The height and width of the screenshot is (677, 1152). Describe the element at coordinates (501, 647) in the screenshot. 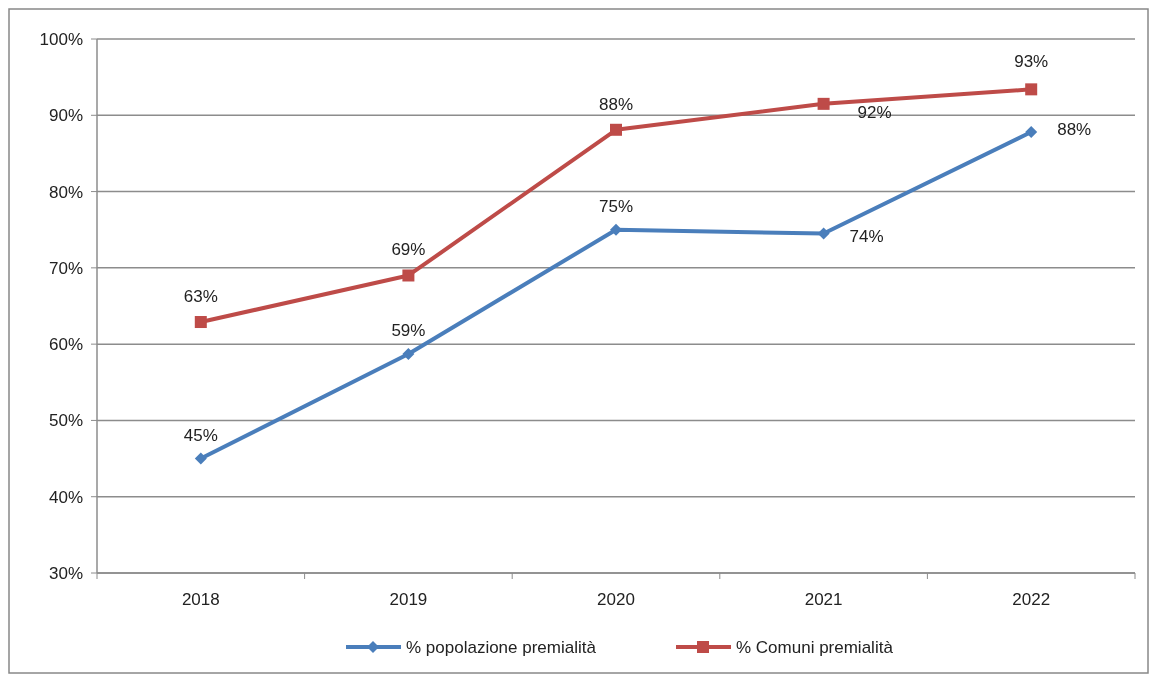

I see `legend-label: % popolazione premialità` at that location.